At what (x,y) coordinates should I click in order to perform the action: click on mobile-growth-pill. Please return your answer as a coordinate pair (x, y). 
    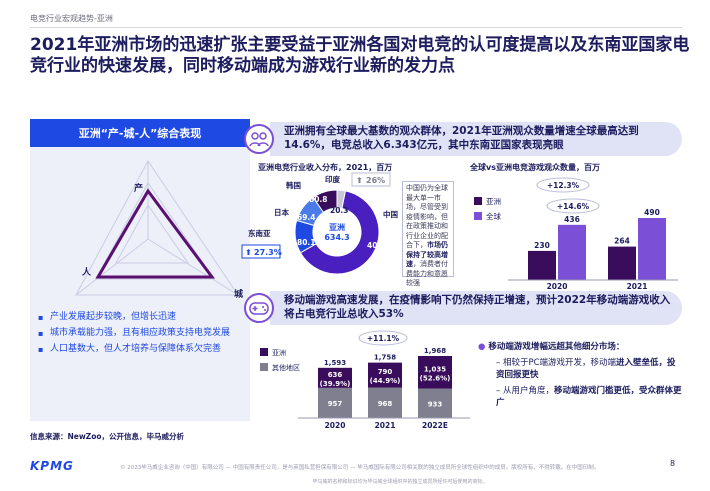
    Looking at the image, I should click on (383, 338).